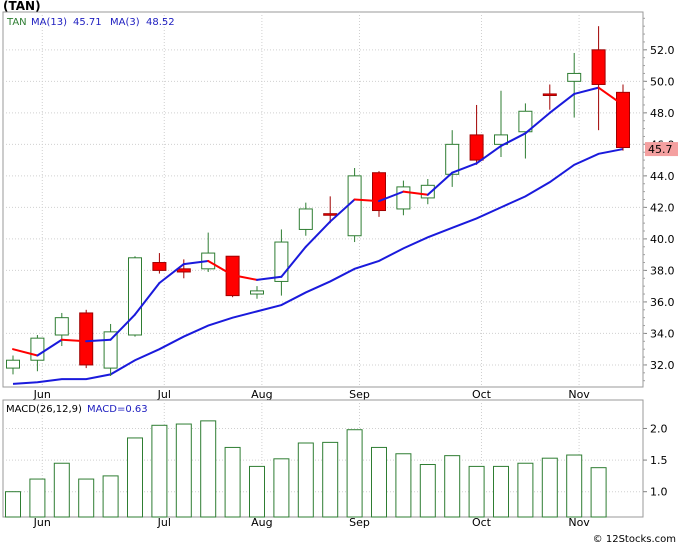 This screenshot has width=680, height=546. I want to click on macd-month-label: Jun, so click(42, 522).